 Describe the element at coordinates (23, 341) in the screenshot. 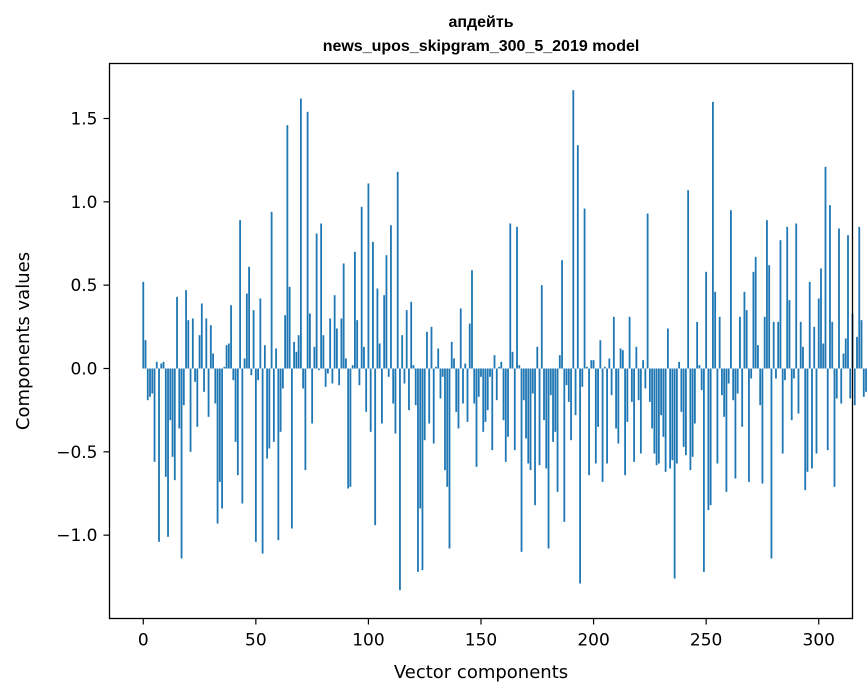

I see `y-axis-label: Components values` at that location.